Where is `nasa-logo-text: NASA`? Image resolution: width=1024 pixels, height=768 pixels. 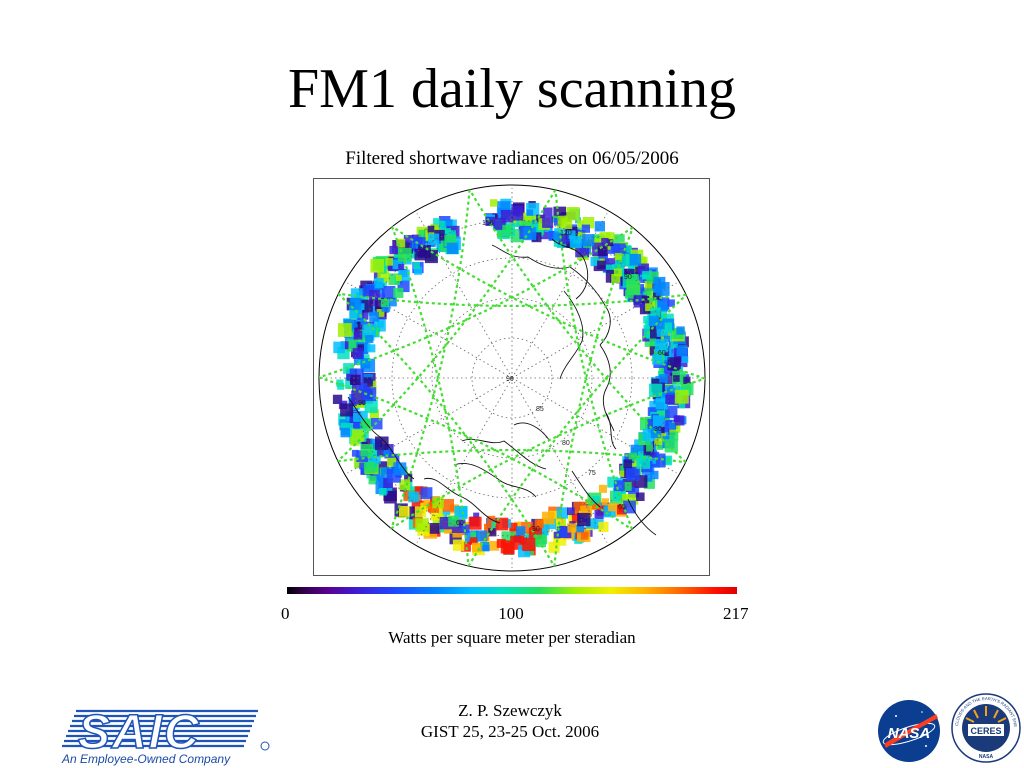 nasa-logo-text: NASA is located at coordinates (909, 733).